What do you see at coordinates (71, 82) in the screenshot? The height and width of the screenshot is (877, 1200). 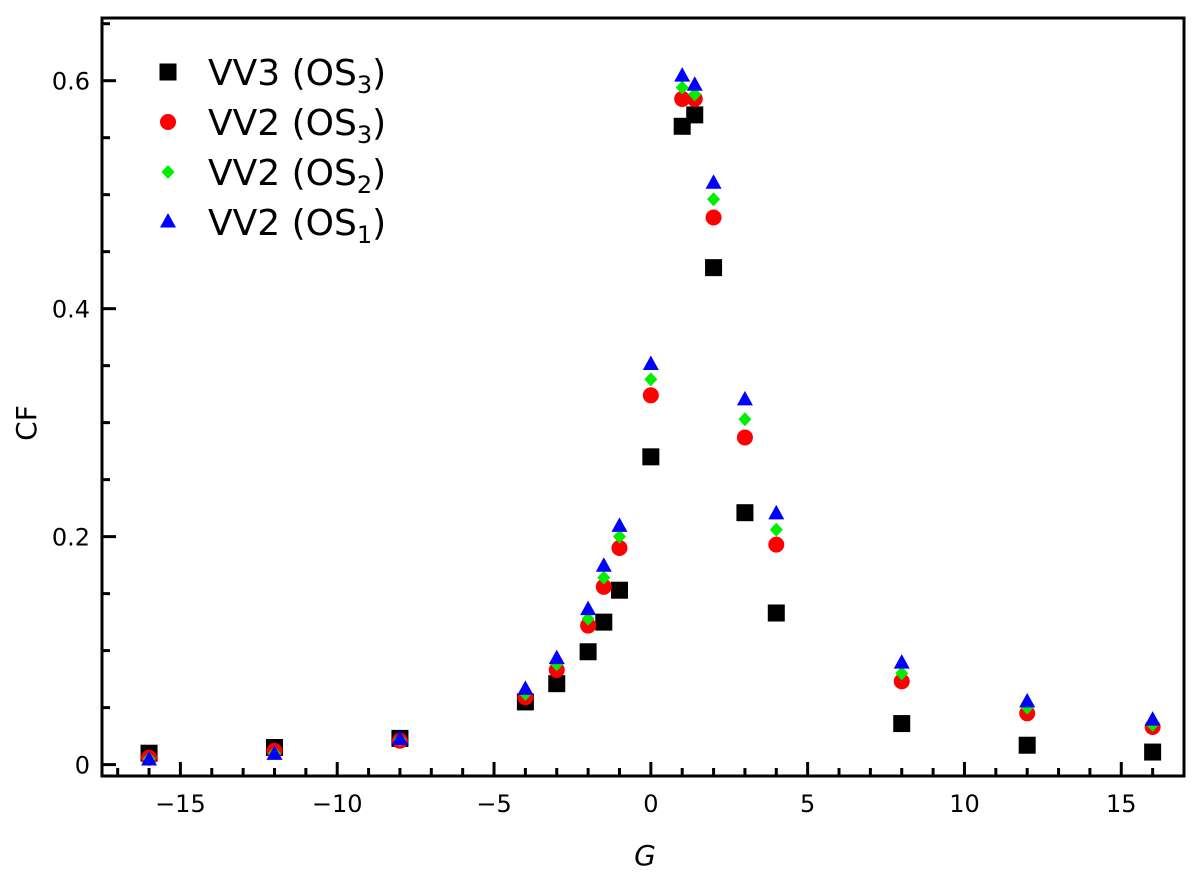 I see `y-tick-label: 0.6` at bounding box center [71, 82].